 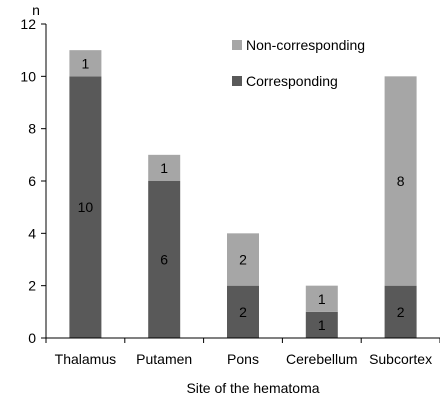 I want to click on x-tick-label: Subcortex, so click(x=400, y=359).